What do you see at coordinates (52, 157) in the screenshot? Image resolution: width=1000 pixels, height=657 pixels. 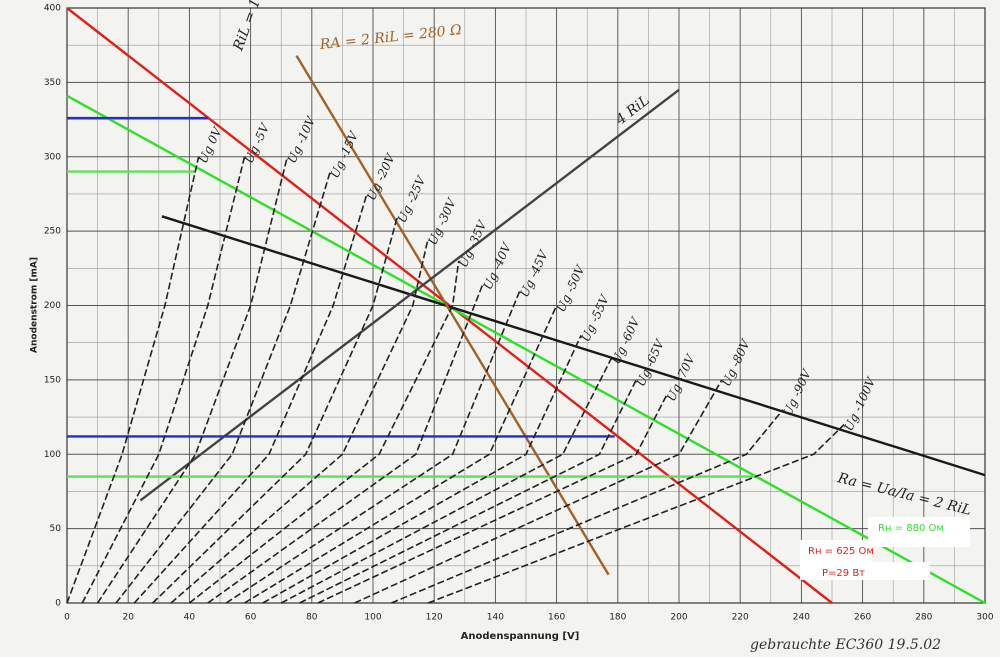 I see `y-tick-label: 300` at bounding box center [52, 157].